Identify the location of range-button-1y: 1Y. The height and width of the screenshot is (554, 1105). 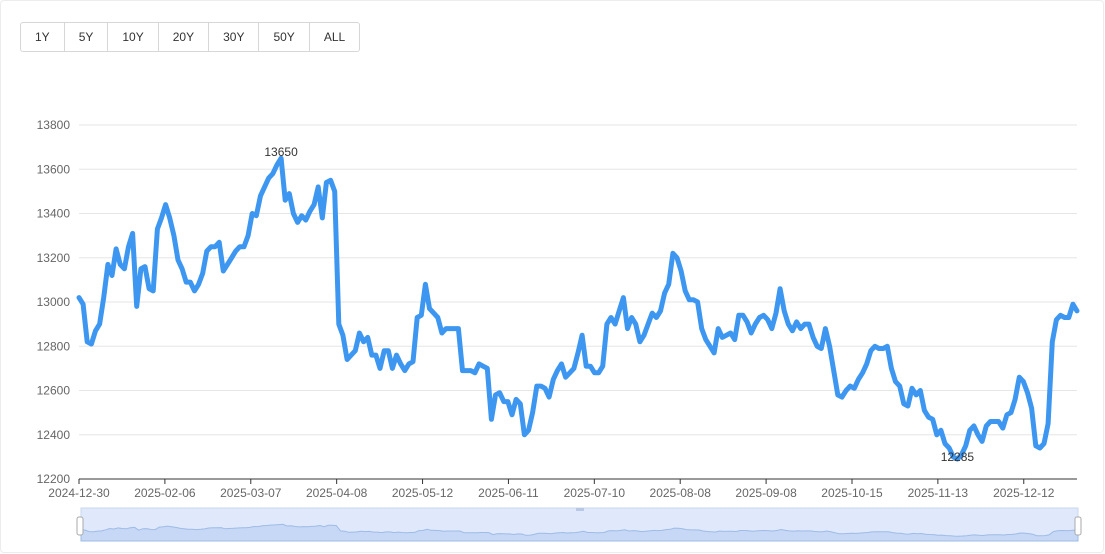
(43, 37).